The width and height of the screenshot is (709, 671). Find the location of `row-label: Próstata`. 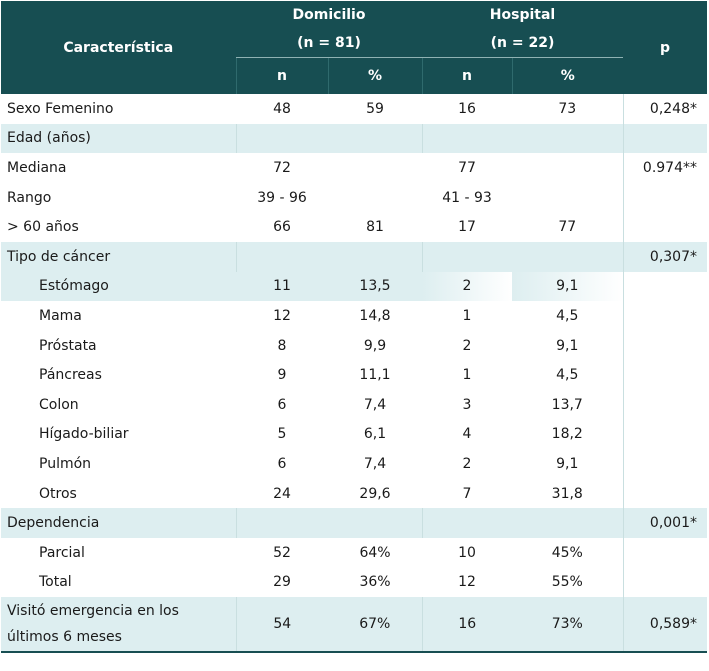

row-label: Próstata is located at coordinates (68, 345).